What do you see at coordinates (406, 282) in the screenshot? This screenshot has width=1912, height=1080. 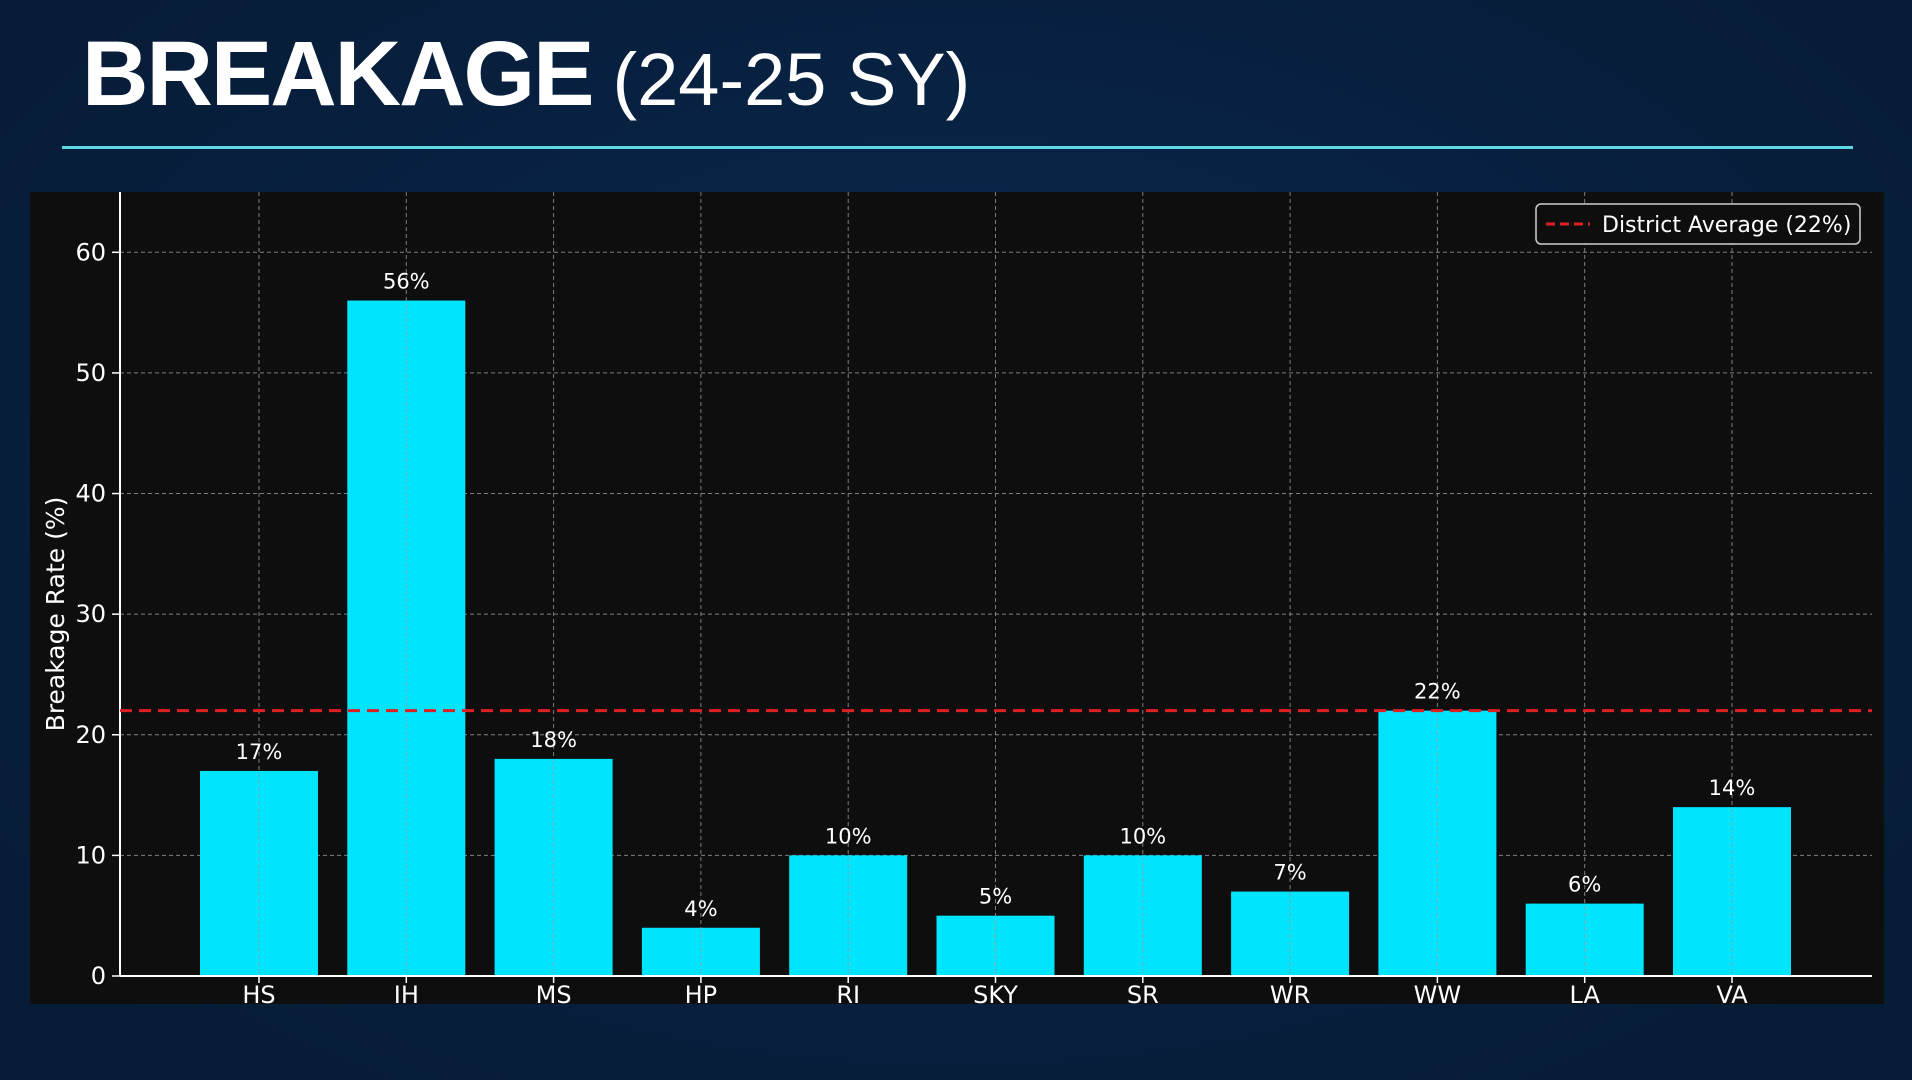 I see `bar-value-label: 56%` at bounding box center [406, 282].